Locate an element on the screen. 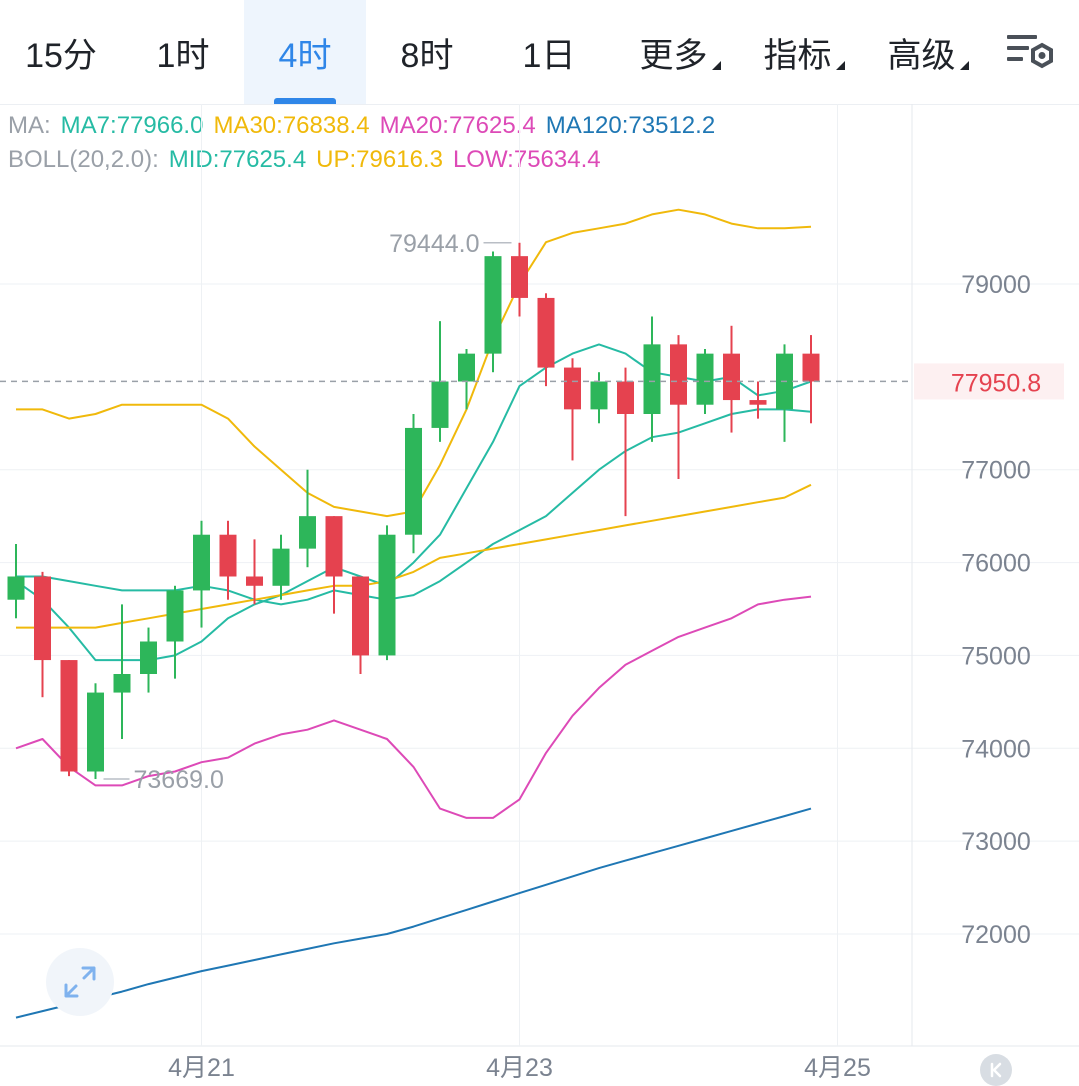 The image size is (1079, 1086). expand-chart-button is located at coordinates (80, 982).